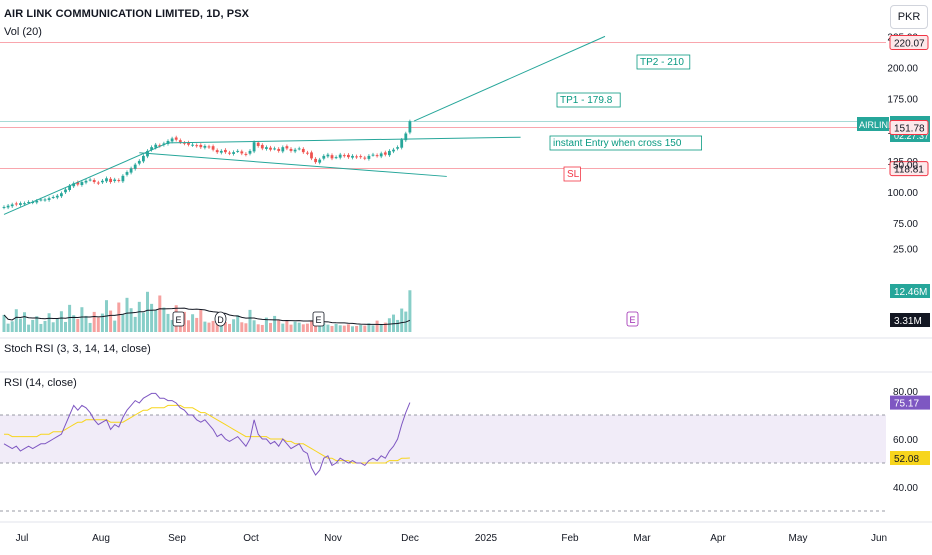 The image size is (932, 555). Describe the element at coordinates (293, 164) in the screenshot. I see `channel-lower-trendline` at that location.